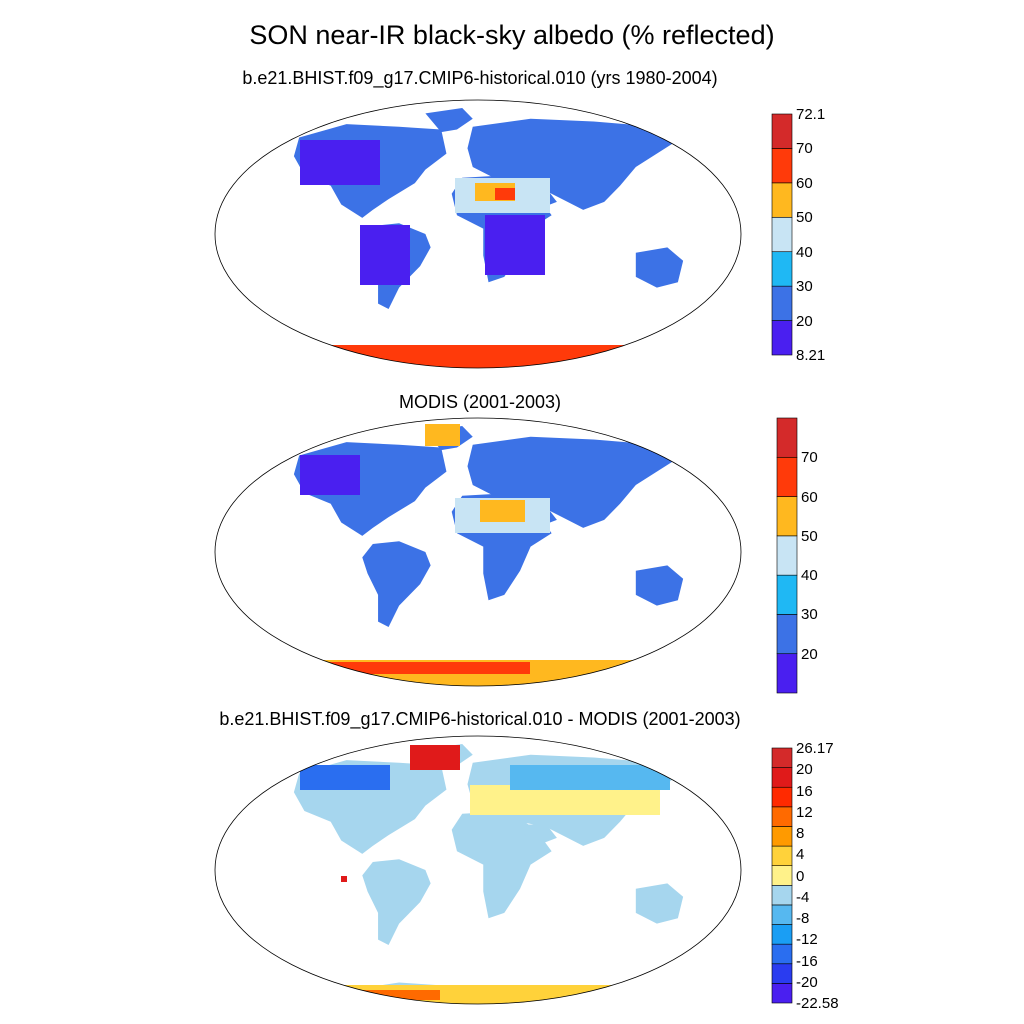  What do you see at coordinates (809, 654) in the screenshot?
I see `colorbar-2-label: 20` at bounding box center [809, 654].